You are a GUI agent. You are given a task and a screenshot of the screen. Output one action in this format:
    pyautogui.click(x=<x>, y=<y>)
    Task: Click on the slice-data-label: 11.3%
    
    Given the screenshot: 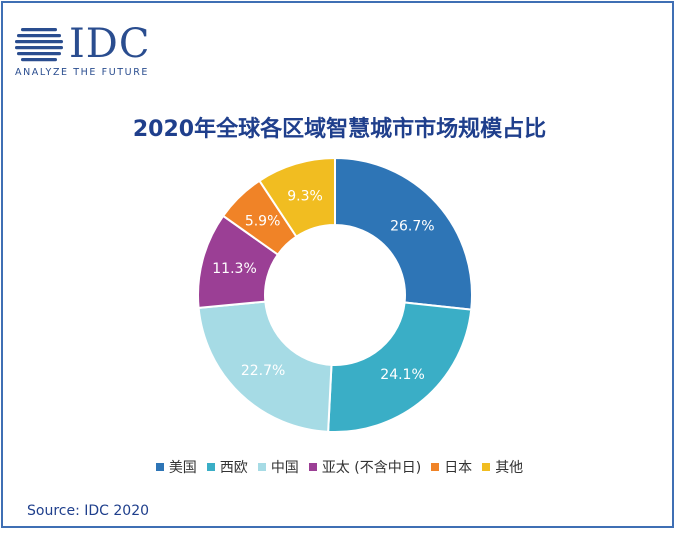 What is the action you would take?
    pyautogui.click(x=234, y=269)
    